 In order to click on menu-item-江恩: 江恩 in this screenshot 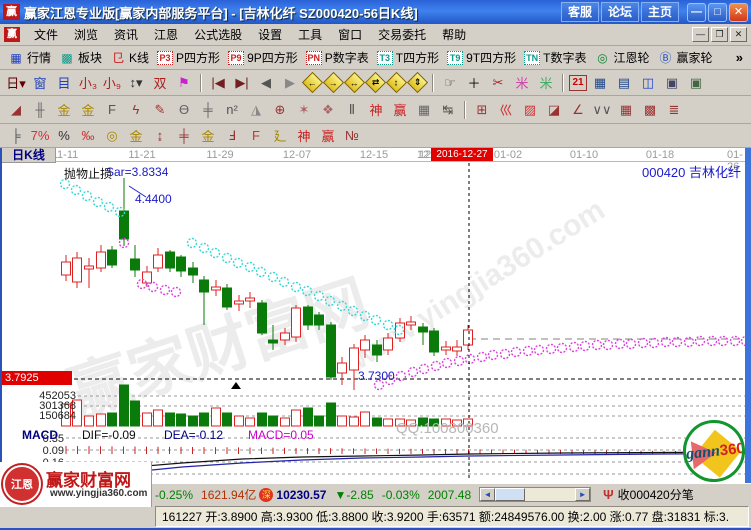, I will do `click(166, 35)`.